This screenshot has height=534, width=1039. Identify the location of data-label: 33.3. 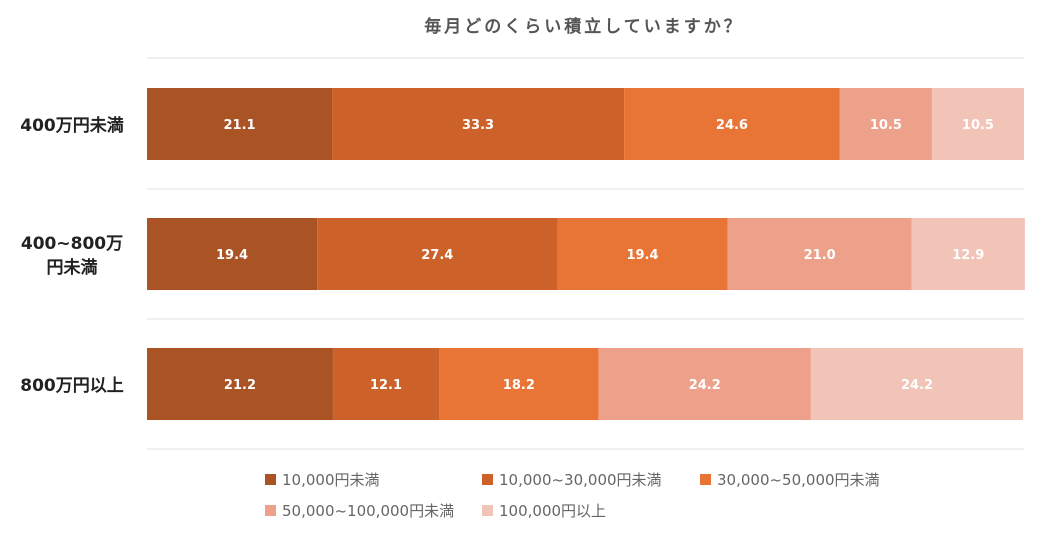
(478, 125).